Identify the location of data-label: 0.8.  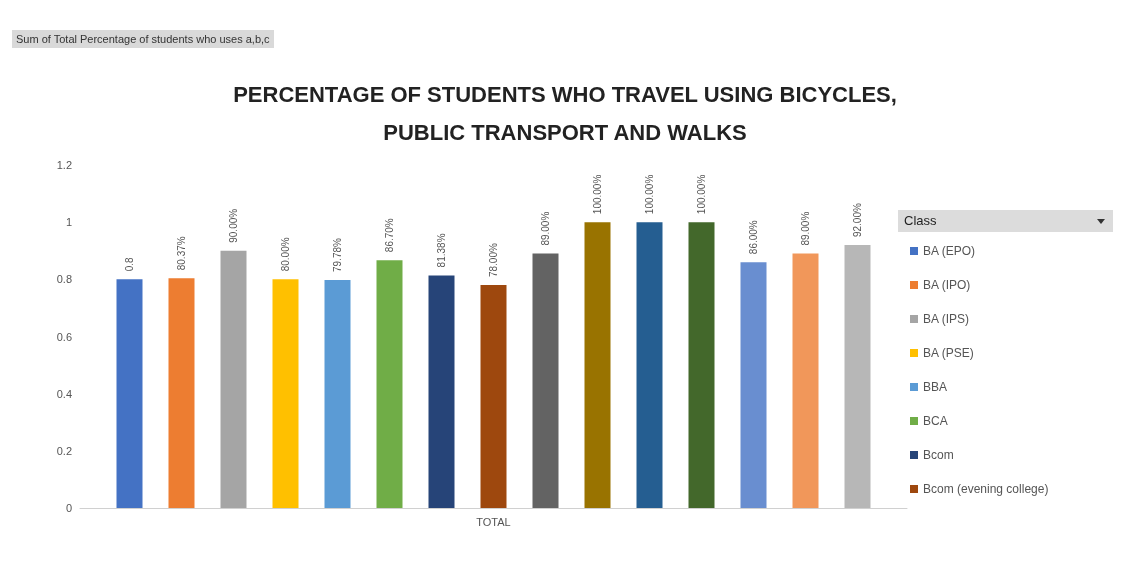
(129, 264).